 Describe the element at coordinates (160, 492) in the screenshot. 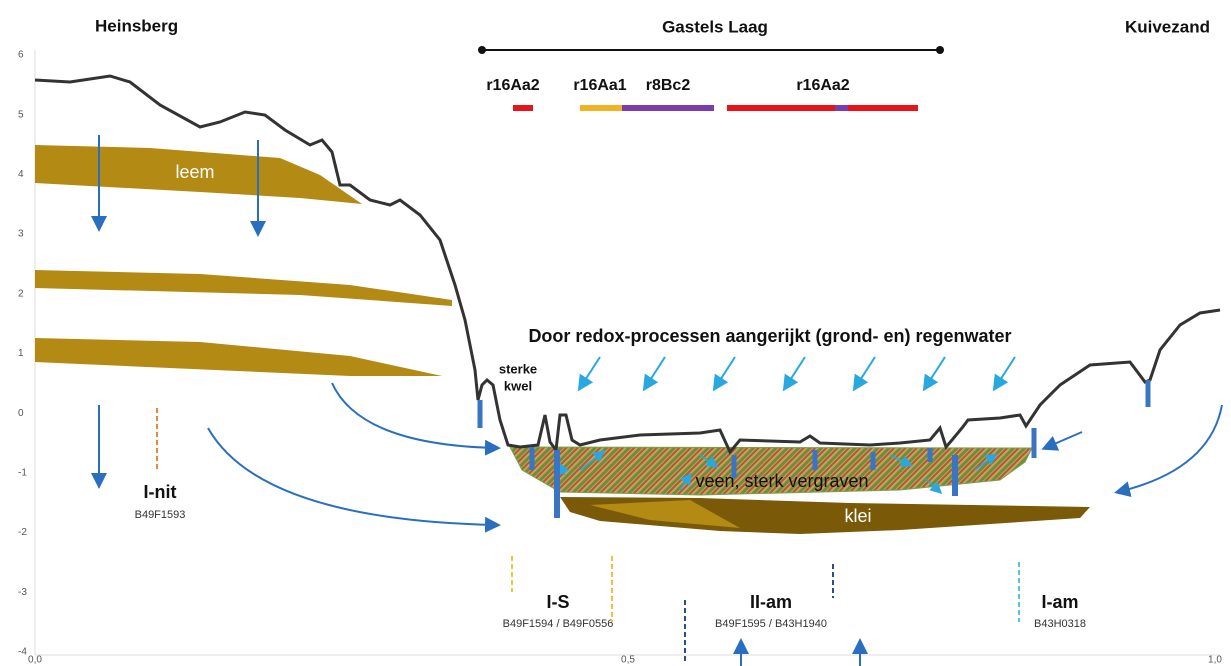

I see `water-type: I-nit` at that location.